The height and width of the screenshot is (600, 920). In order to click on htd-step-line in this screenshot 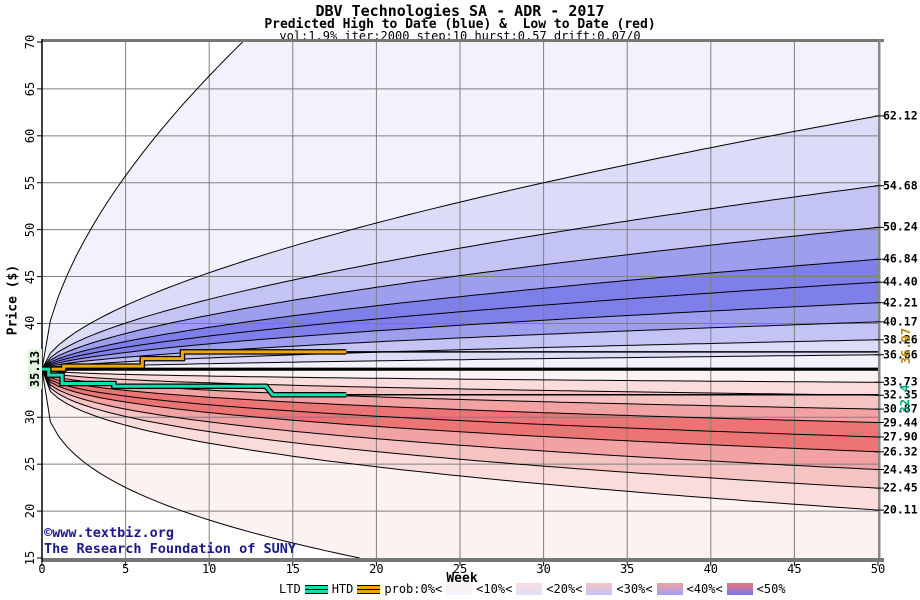, I will do `click(194, 360)`.